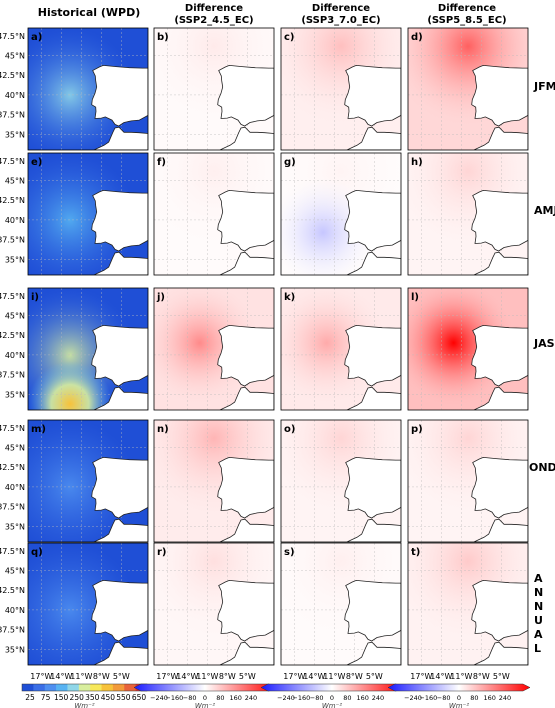 This screenshot has width=555, height=708. Describe the element at coordinates (162, 552) in the screenshot. I see `panel-label: r)` at that location.